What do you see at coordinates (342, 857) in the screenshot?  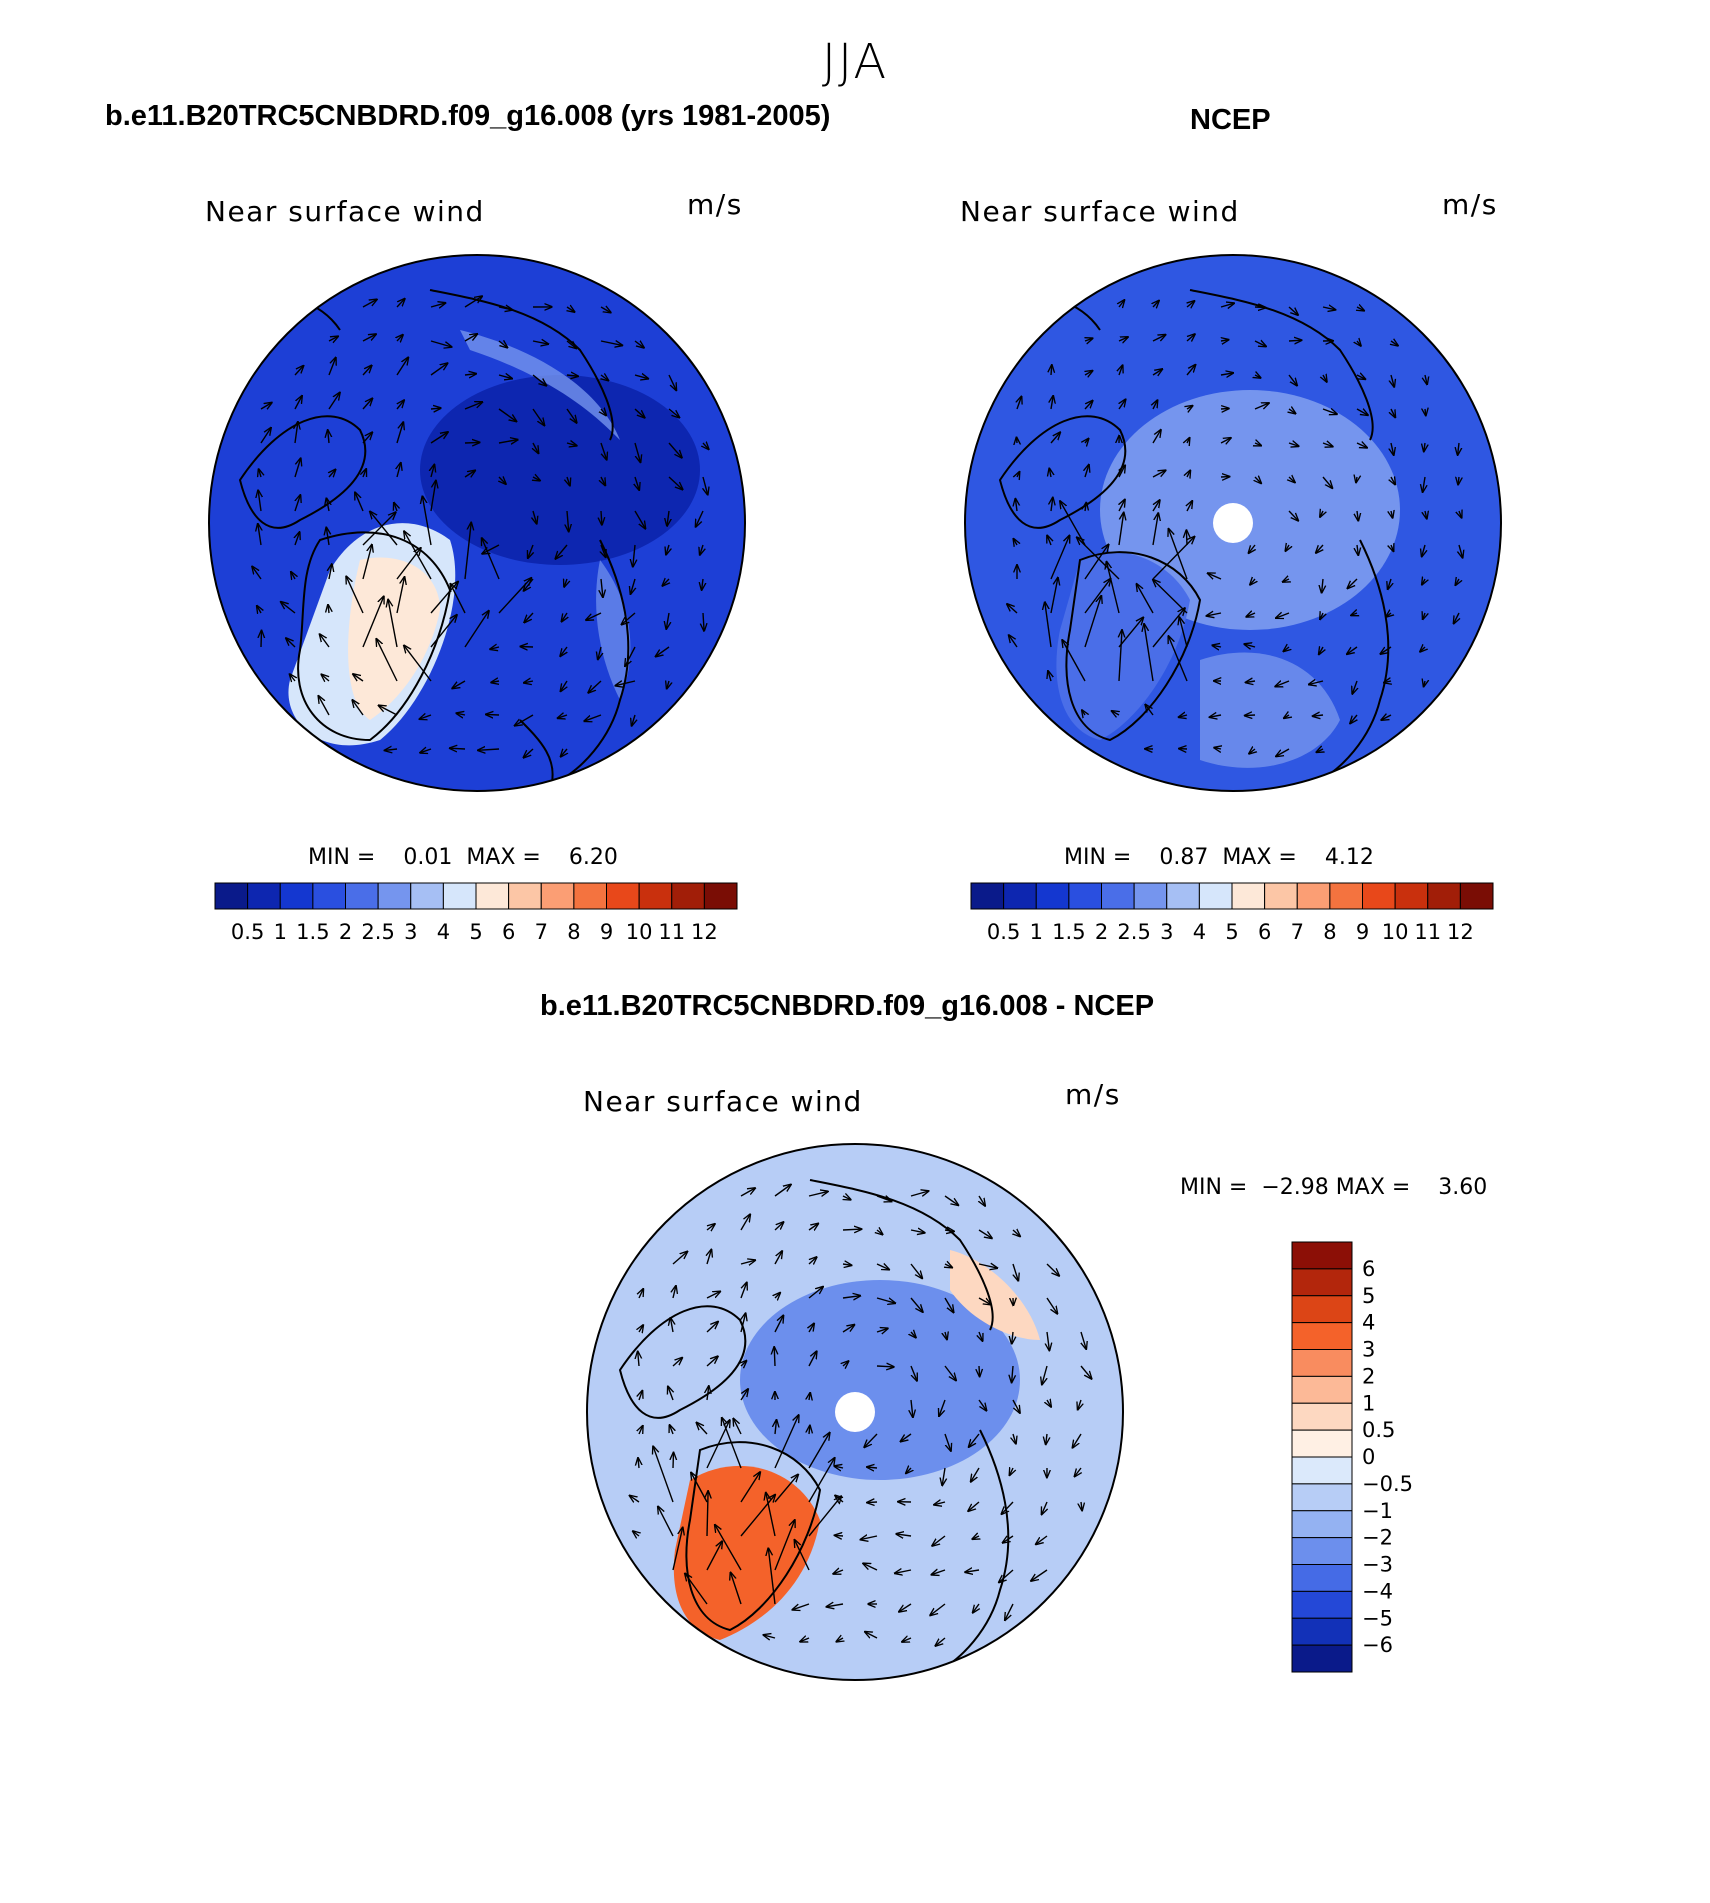 I see `panel-1-min-label: MIN =` at bounding box center [342, 857].